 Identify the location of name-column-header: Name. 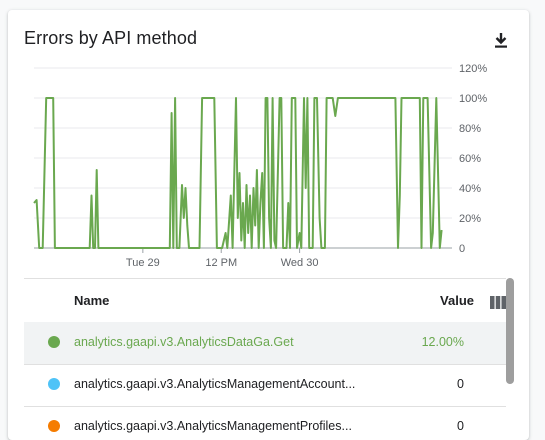
(92, 300).